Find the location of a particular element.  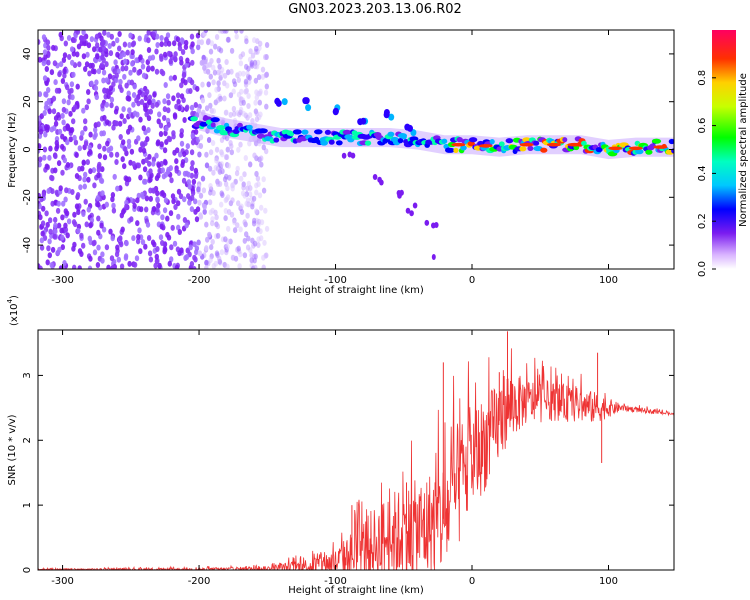

isolated-blob is located at coordinates (433, 257).